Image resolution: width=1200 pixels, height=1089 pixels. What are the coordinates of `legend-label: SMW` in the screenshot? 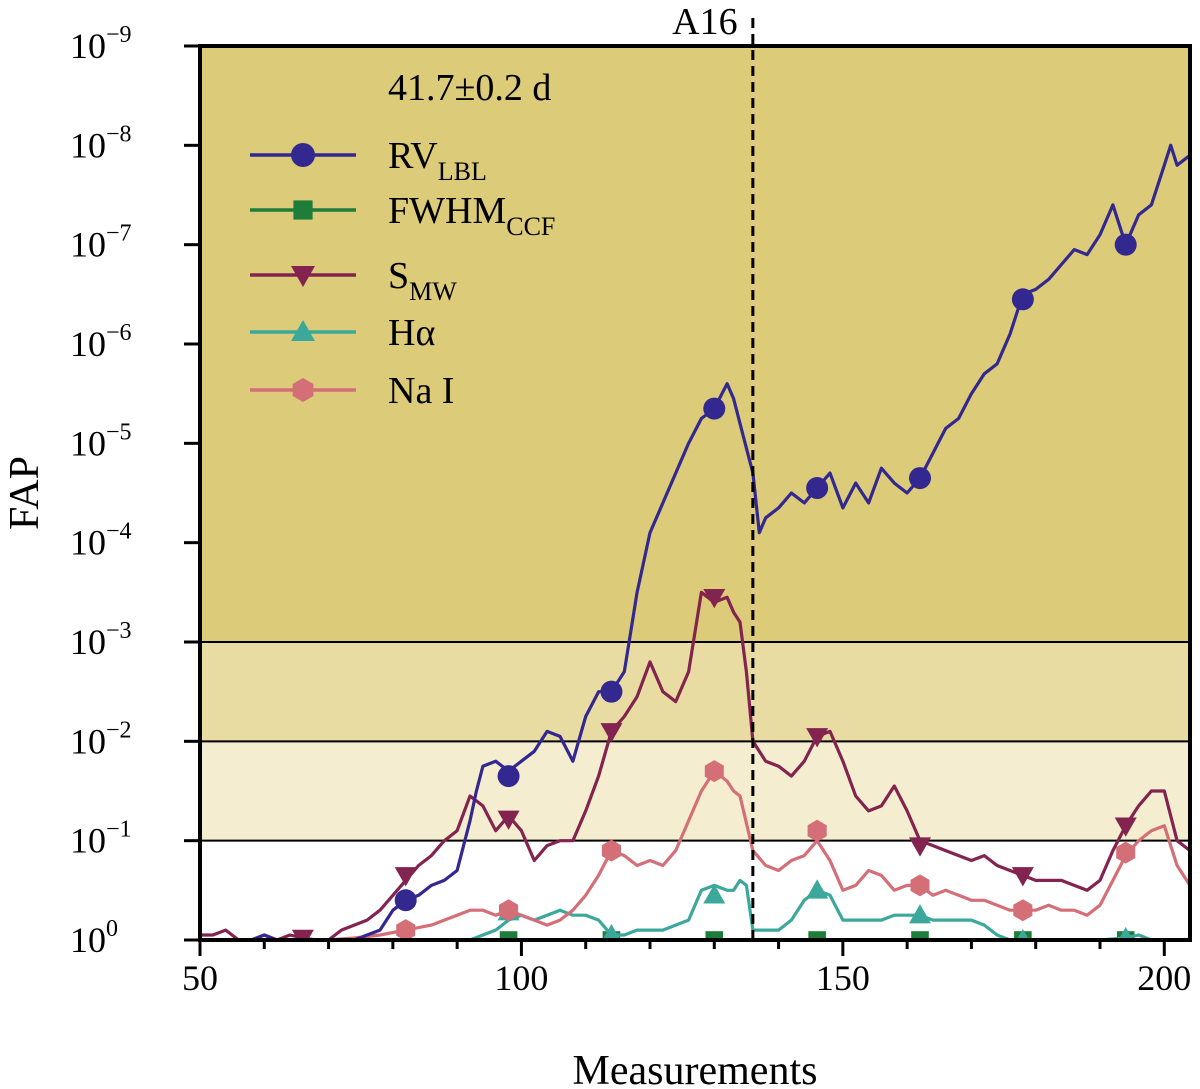 It's located at (422, 280).